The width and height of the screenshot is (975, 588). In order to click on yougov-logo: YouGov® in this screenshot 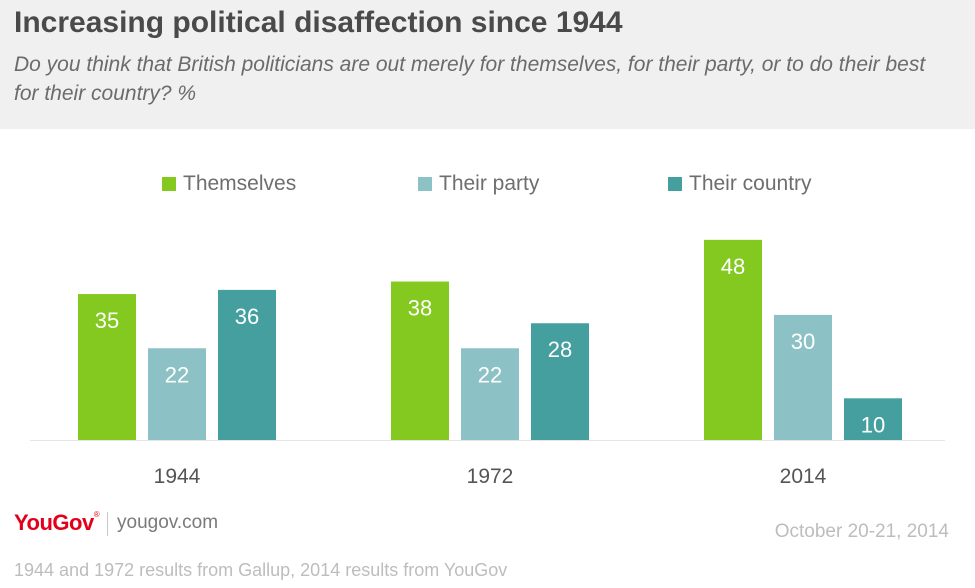, I will do `click(57, 523)`.